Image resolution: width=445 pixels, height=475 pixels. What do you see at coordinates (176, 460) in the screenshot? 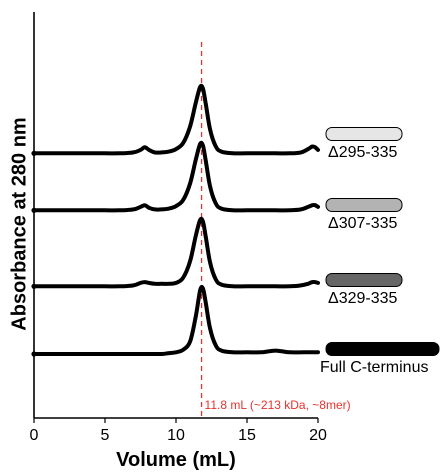
I see `x-axis-label: Volume (mL)` at bounding box center [176, 460].